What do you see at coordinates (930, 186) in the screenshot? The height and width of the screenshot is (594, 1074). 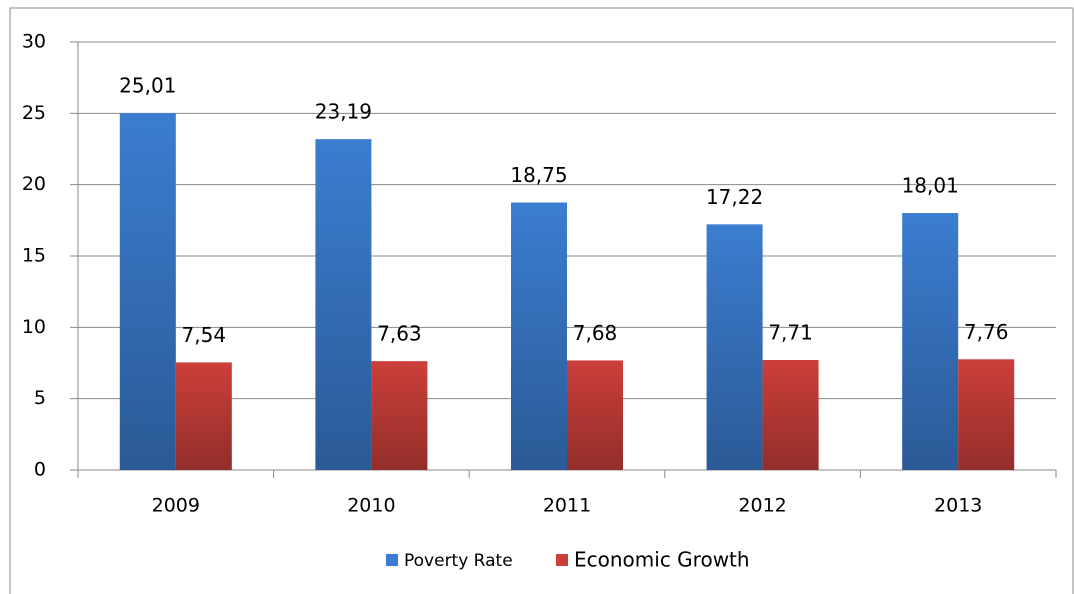 I see `data-label: 18,01` at bounding box center [930, 186].